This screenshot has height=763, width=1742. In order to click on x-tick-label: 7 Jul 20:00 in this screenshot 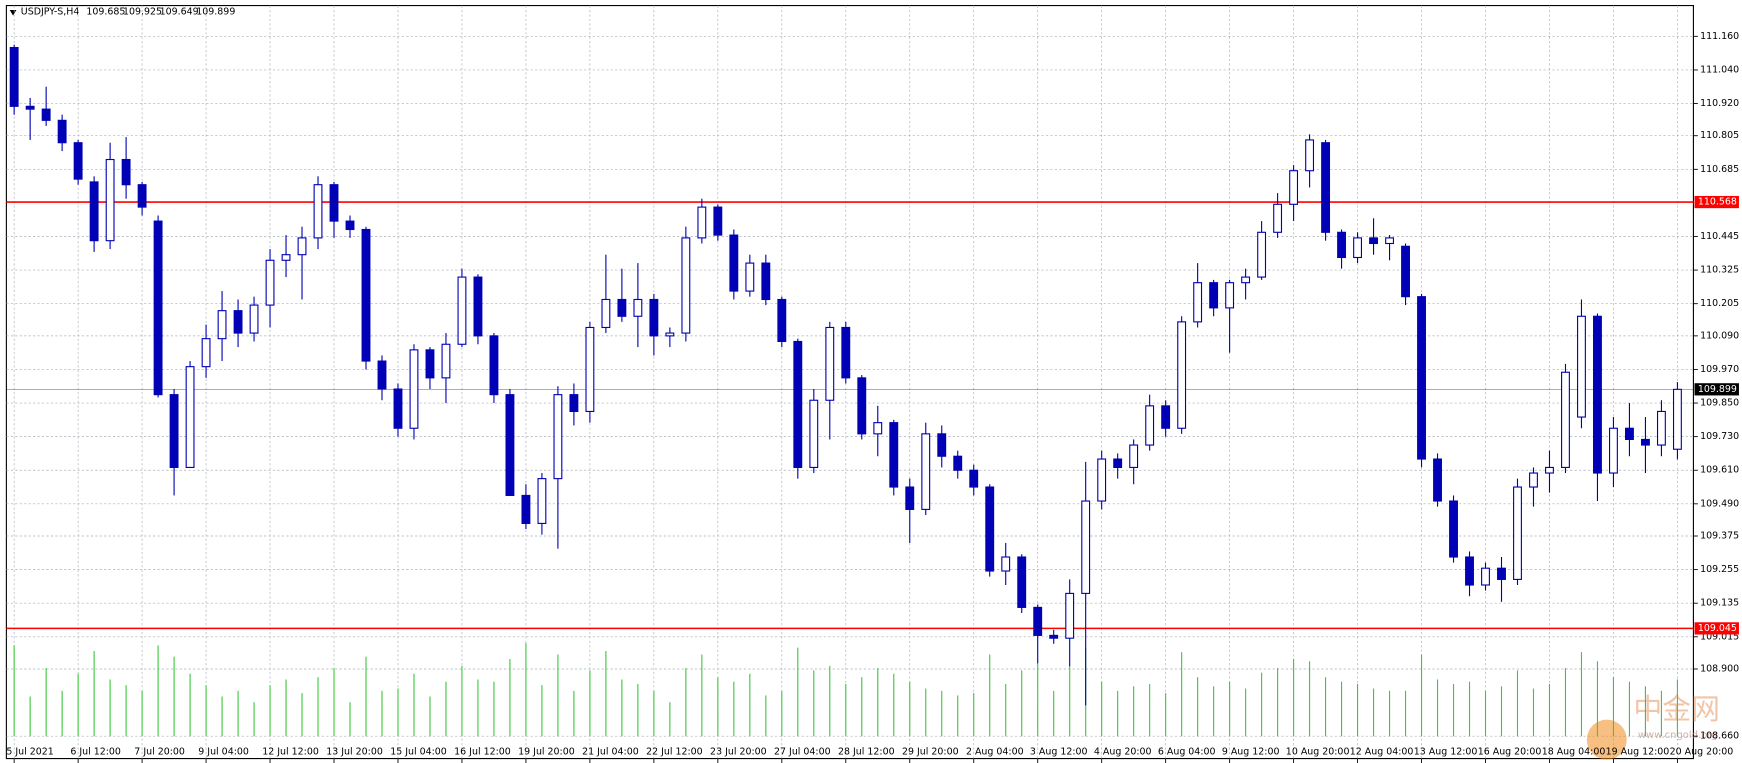, I will do `click(159, 751)`.